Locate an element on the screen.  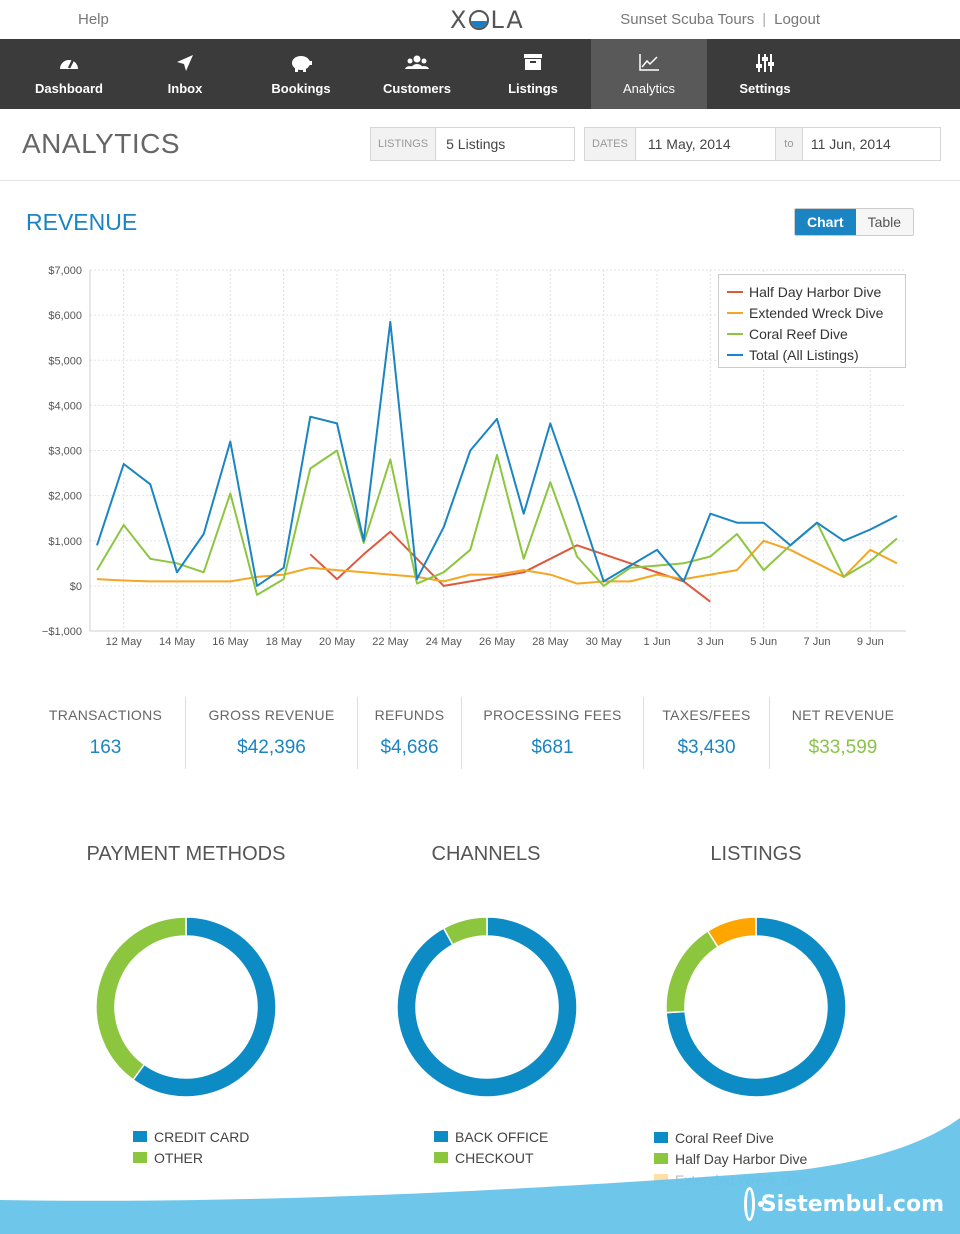
stat-value: $4,686 is located at coordinates (409, 747).